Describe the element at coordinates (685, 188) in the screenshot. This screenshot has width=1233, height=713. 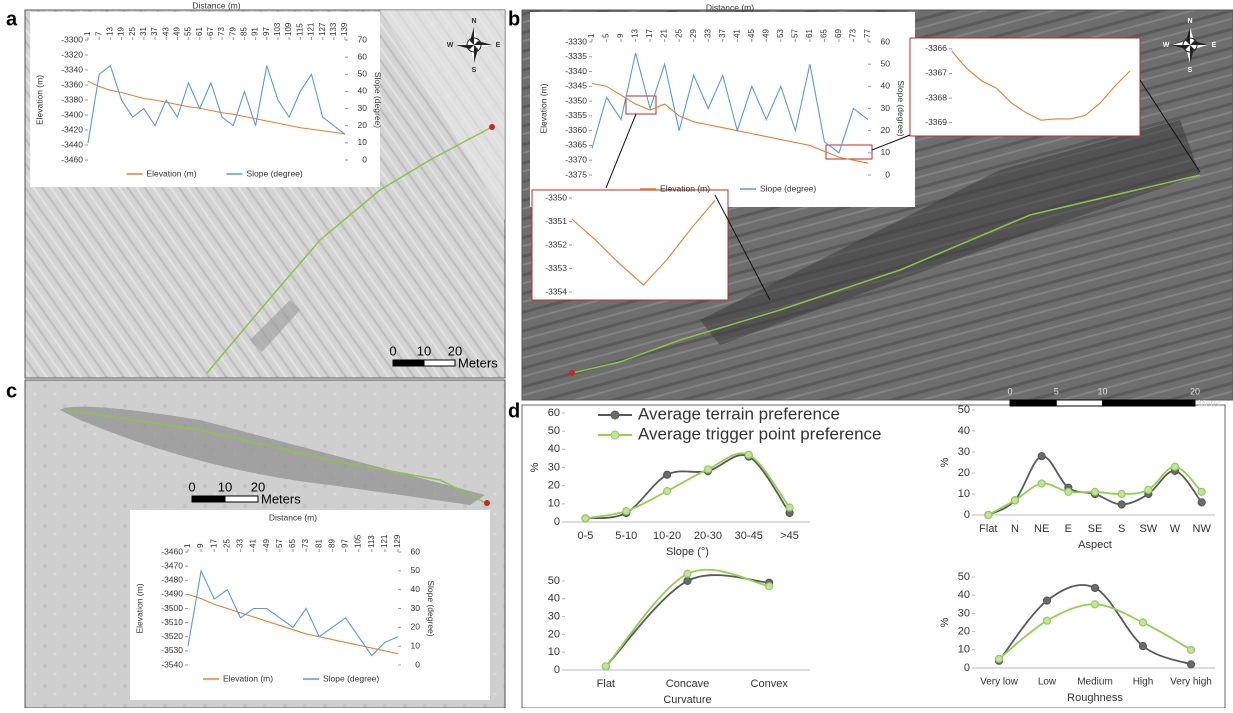
I see `legend-label: Elevation (m)` at that location.